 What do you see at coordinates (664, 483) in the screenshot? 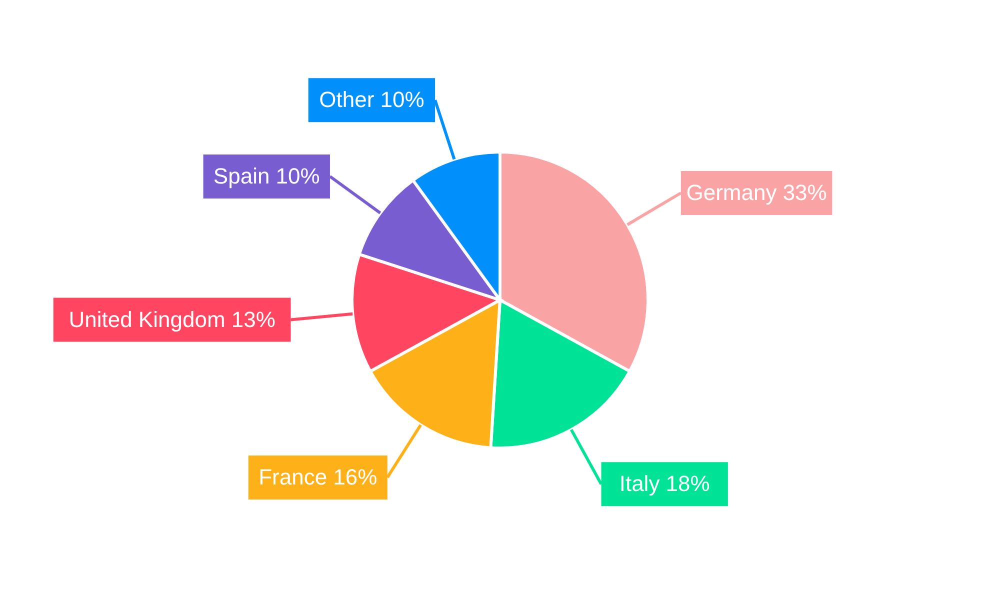
I see `slice-label: Italy 18%` at bounding box center [664, 483].